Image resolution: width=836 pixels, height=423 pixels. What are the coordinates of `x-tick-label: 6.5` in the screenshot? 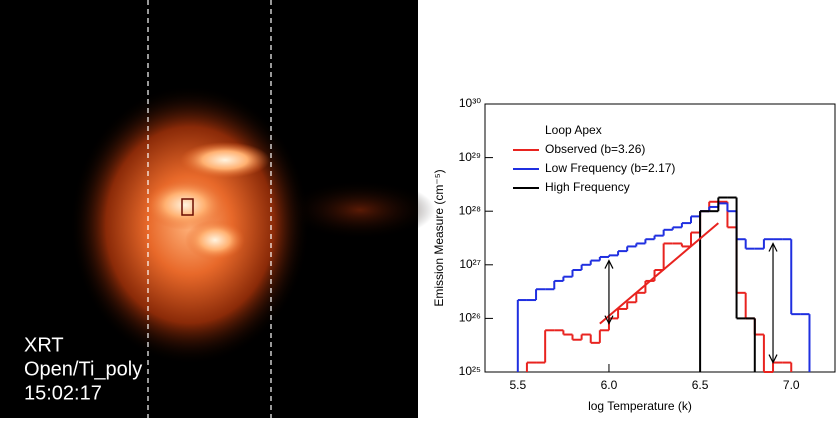 It's located at (700, 385).